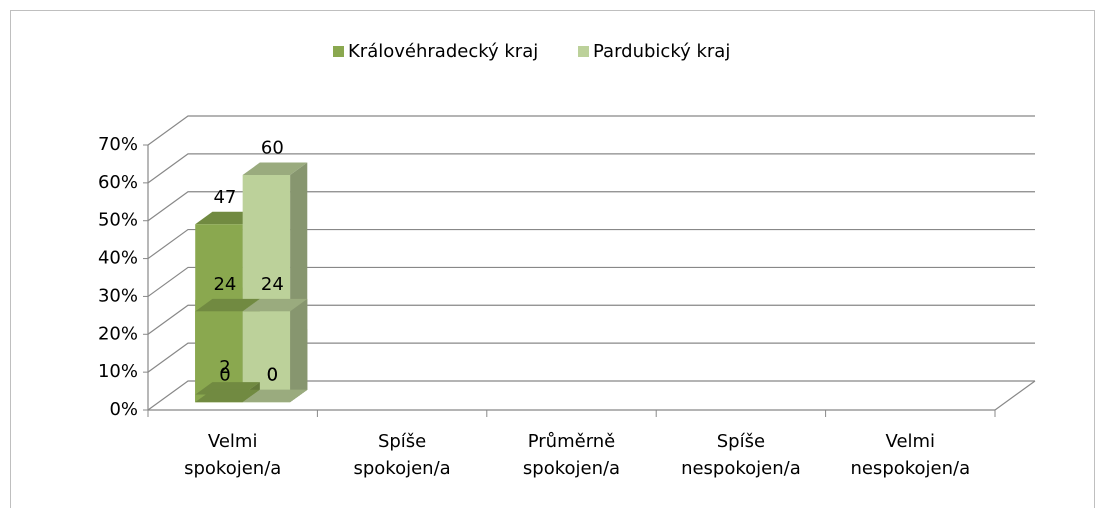 The height and width of the screenshot is (508, 1104). I want to click on y-tick-label: 40%, so click(118, 258).